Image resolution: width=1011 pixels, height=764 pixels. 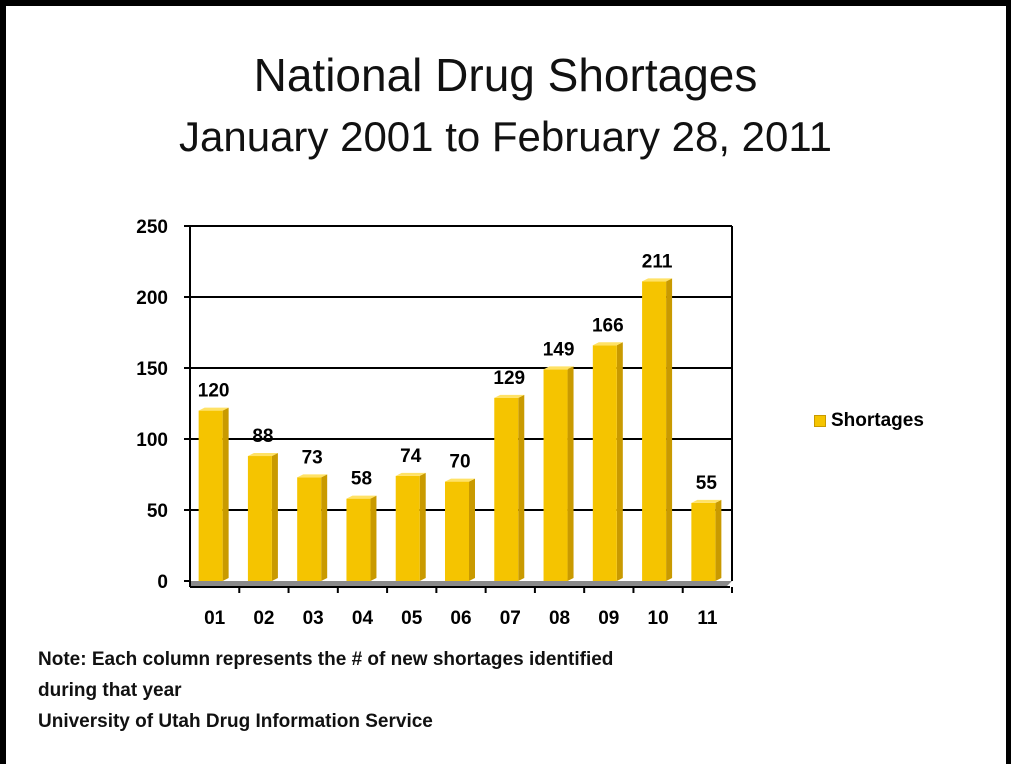 I want to click on data-label: 129, so click(x=509, y=378).